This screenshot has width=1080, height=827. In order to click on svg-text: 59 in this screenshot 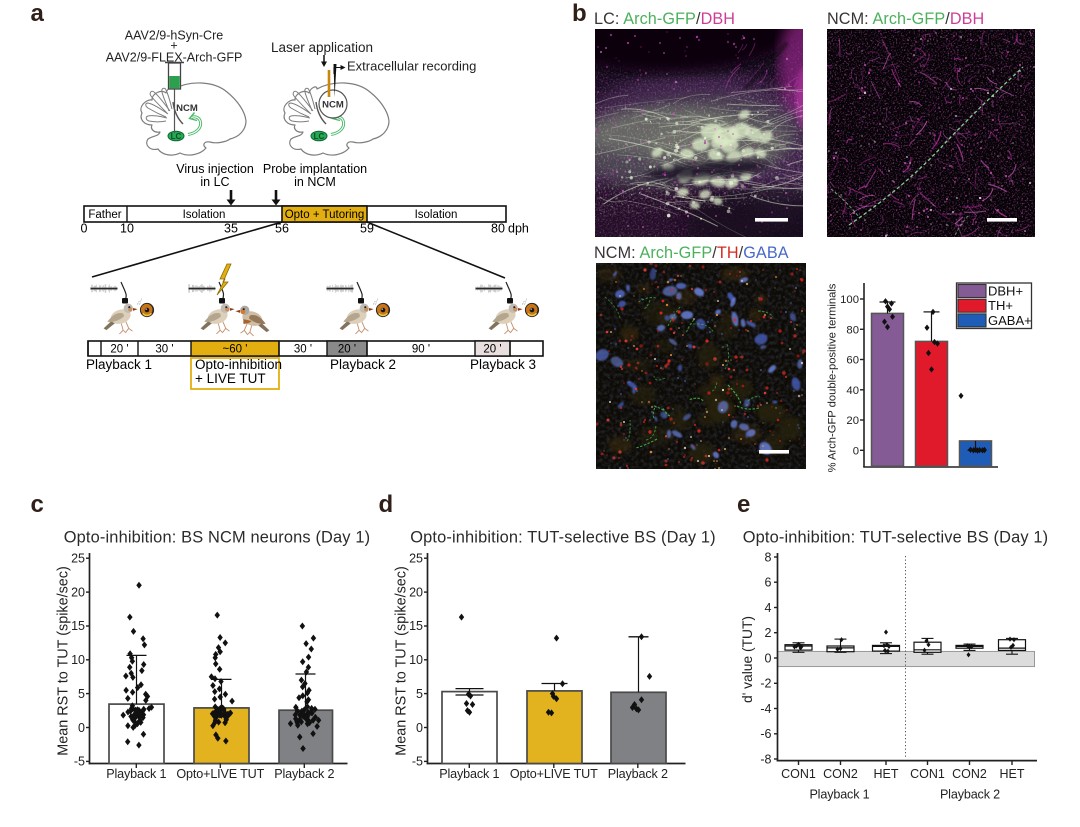, I will do `click(367, 229)`.